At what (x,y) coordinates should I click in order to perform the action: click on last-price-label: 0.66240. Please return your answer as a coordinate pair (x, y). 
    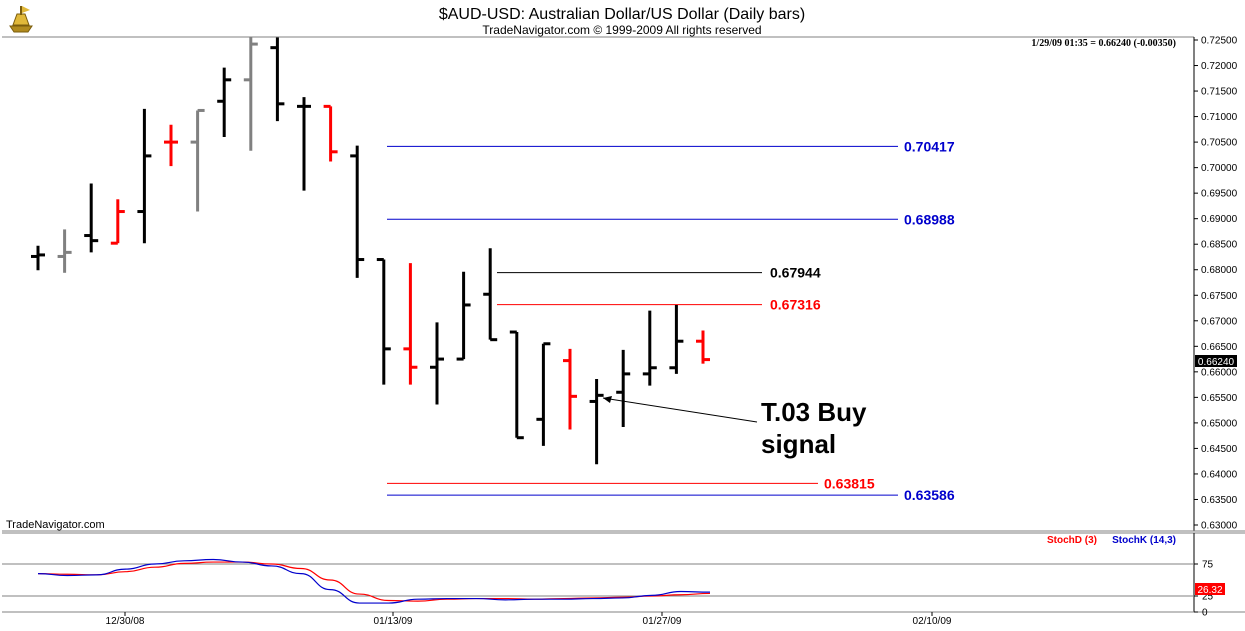
    Looking at the image, I should click on (1216, 362).